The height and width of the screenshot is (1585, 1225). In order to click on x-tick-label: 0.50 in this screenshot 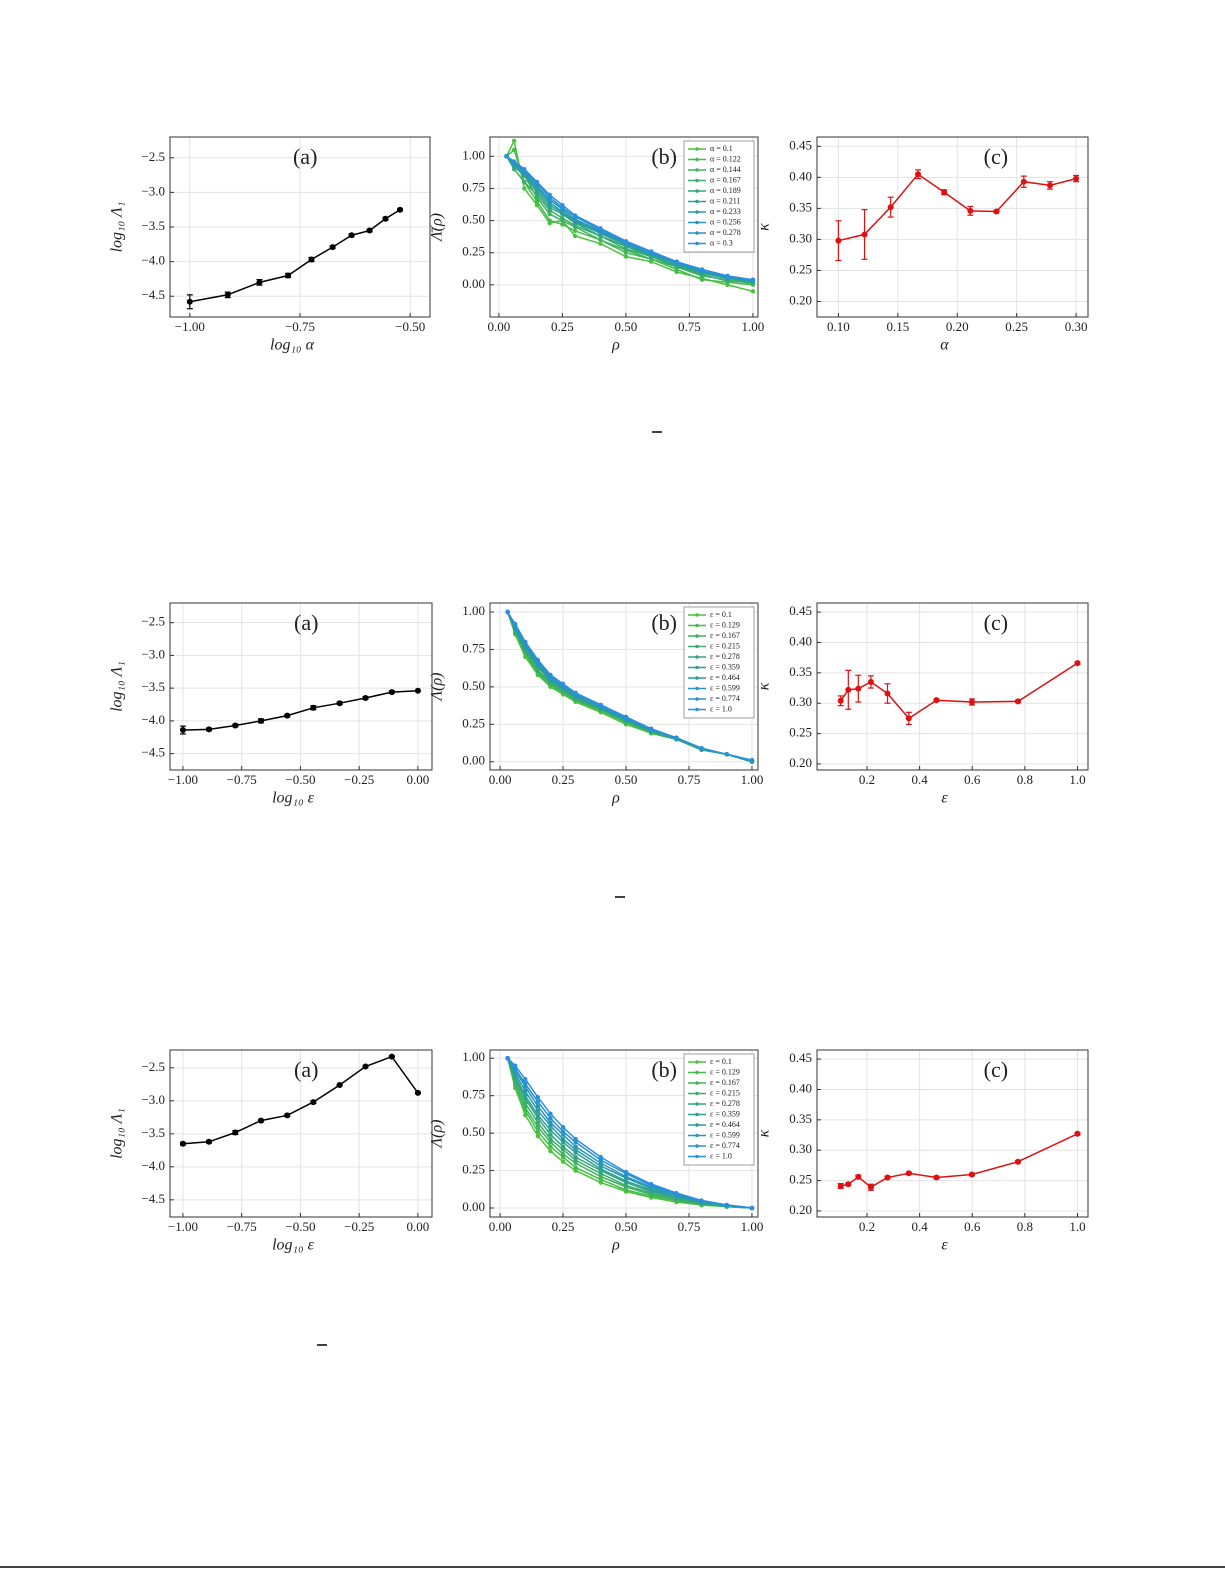, I will do `click(626, 326)`.